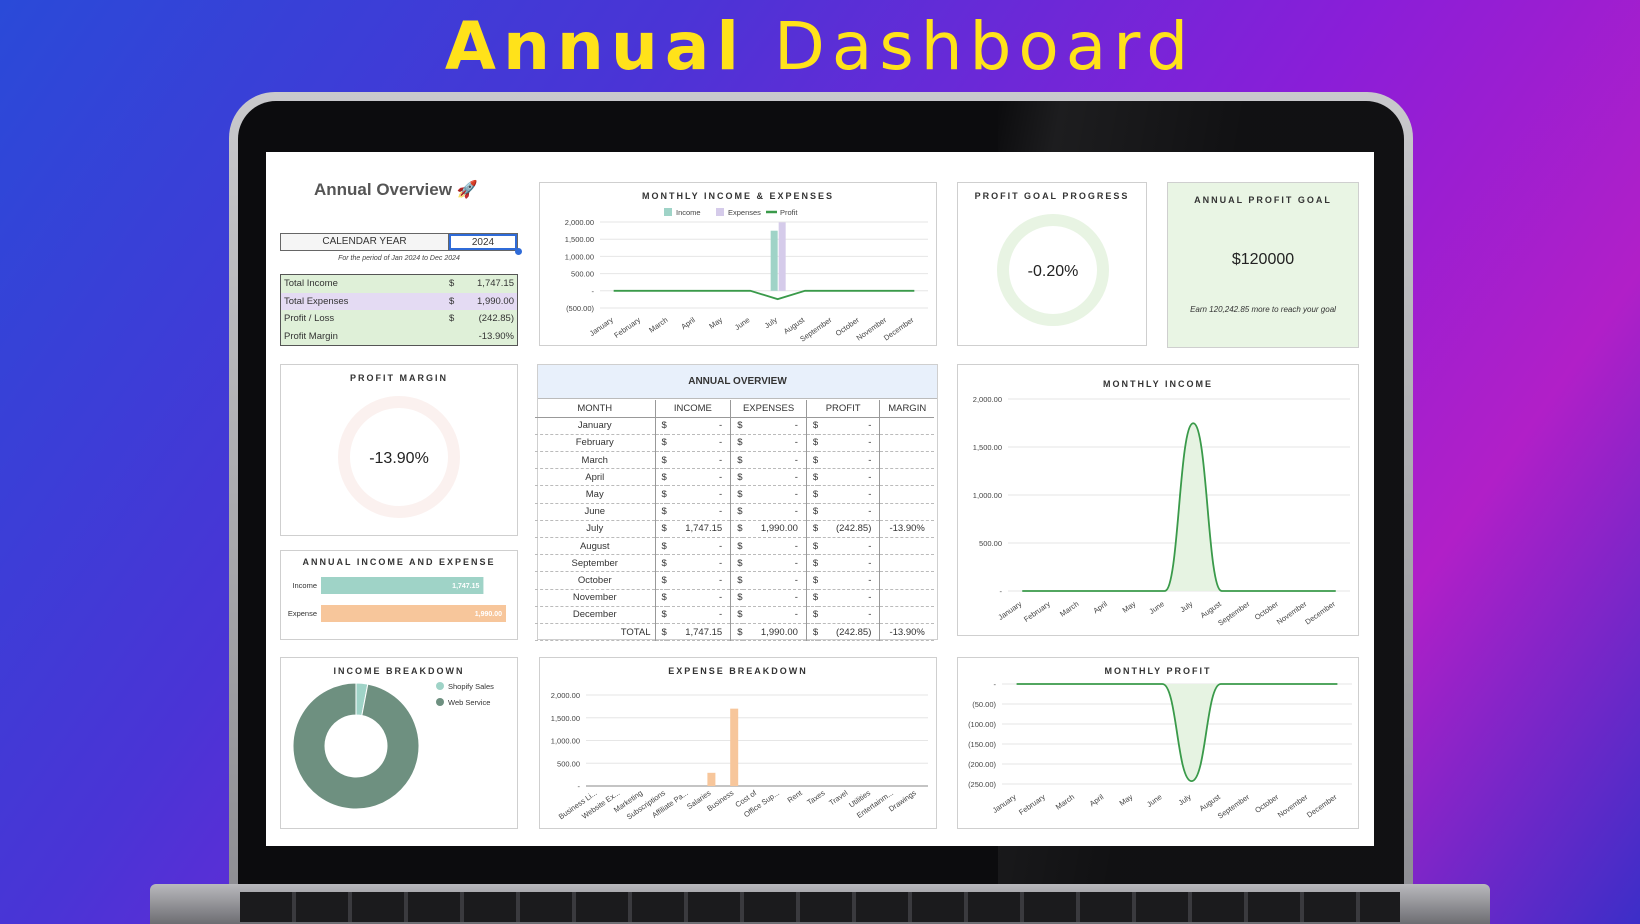 This screenshot has height=924, width=1640. Describe the element at coordinates (982, 764) in the screenshot. I see `y-tick-label: (200.00)` at that location.